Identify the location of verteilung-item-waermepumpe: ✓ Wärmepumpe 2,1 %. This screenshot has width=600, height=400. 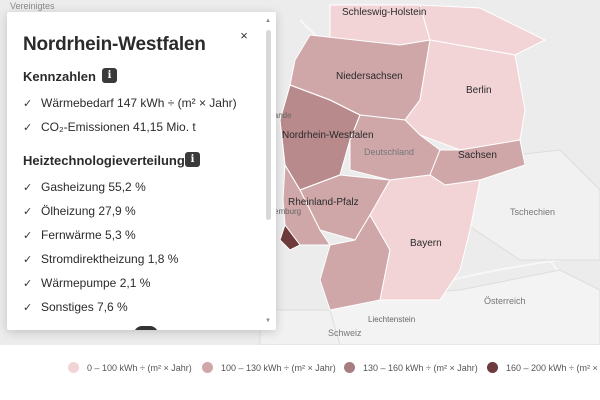
(87, 283).